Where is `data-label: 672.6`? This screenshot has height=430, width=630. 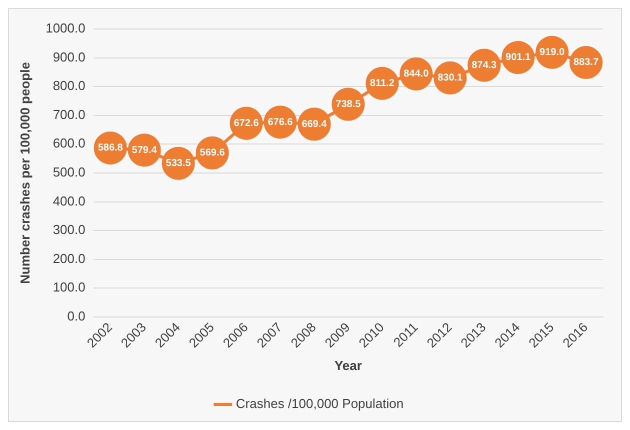 data-label: 672.6 is located at coordinates (247, 124).